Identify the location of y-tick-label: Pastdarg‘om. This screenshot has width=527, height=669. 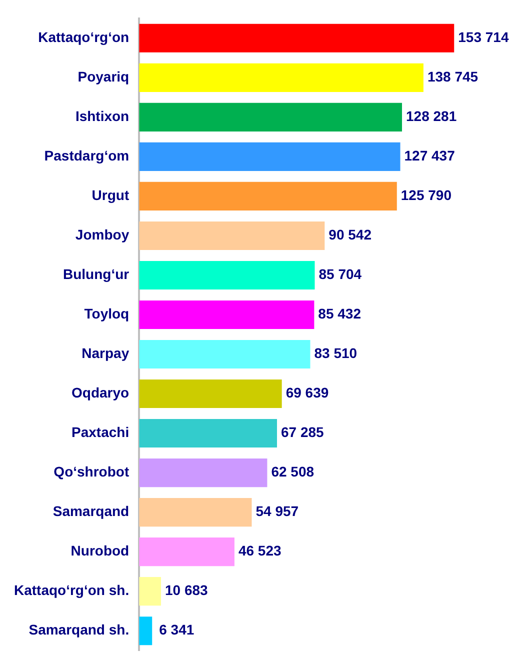
(87, 156).